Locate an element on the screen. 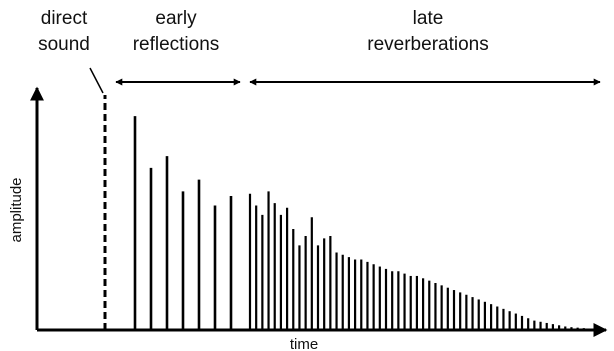 The width and height of the screenshot is (614, 351). direct-sound-label-line1: direct is located at coordinates (64, 18).